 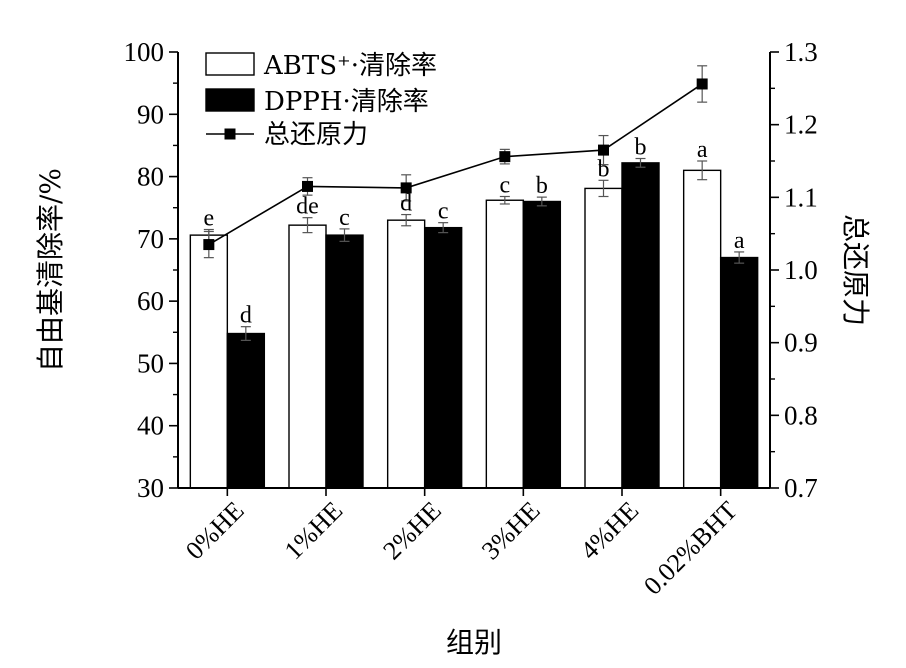 I want to click on legend-label-dpph: DPPH·清除率, so click(x=346, y=102).